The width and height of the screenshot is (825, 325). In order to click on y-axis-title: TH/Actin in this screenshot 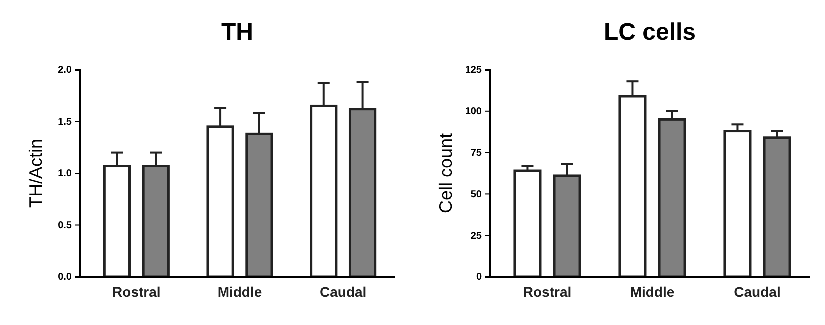, I will do `click(36, 173)`.